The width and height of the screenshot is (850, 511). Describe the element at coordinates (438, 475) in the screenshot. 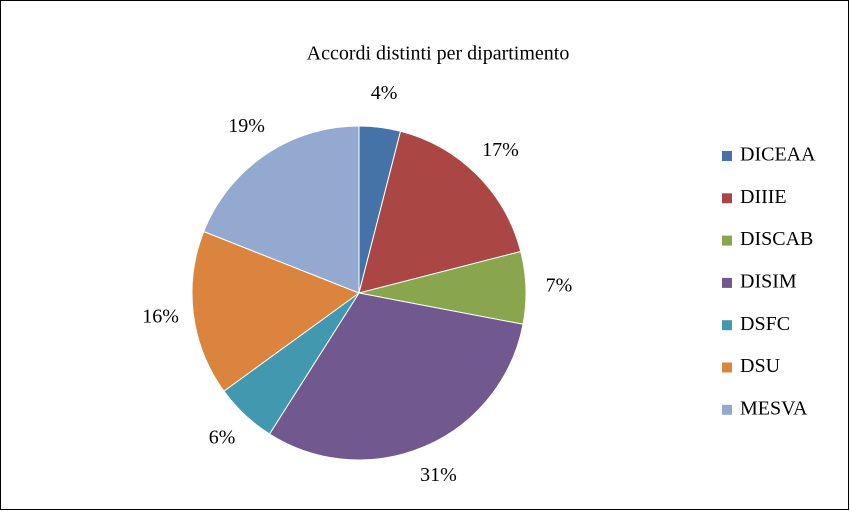

I see `data-label: 31%` at that location.